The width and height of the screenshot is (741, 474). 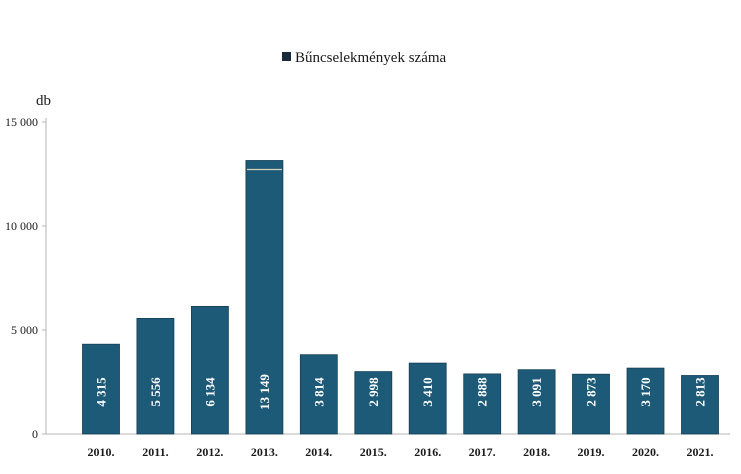 I want to click on x-tick-label: 2021., so click(x=699, y=452).